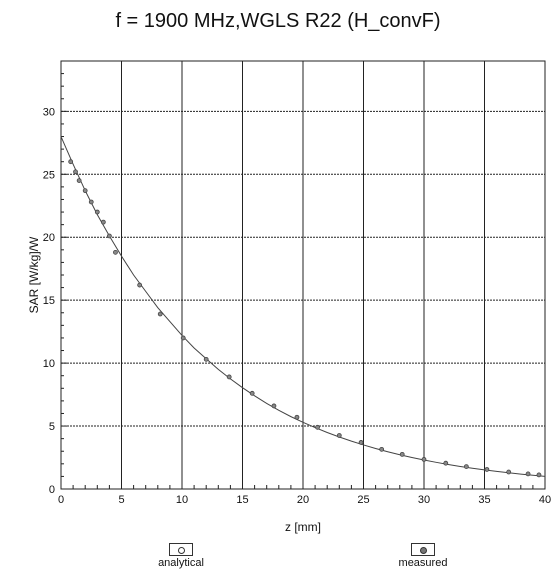 The height and width of the screenshot is (575, 556). What do you see at coordinates (484, 500) in the screenshot?
I see `x-tick-label: 35` at bounding box center [484, 500].